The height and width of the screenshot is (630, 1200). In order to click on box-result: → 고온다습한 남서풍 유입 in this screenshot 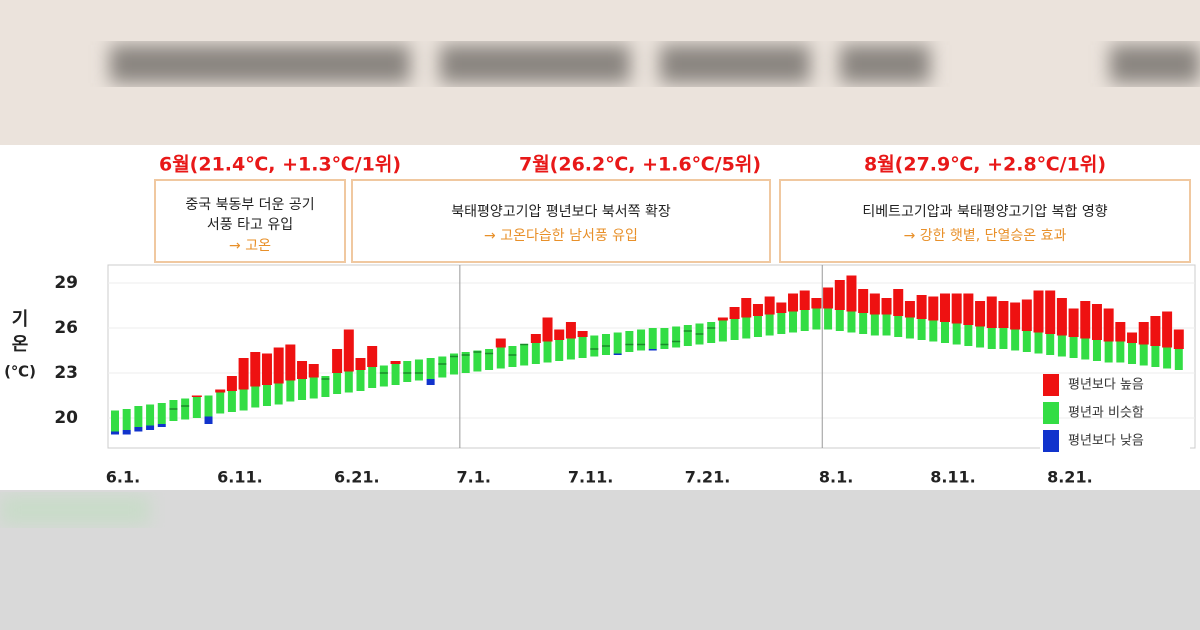, I will do `click(561, 236)`.